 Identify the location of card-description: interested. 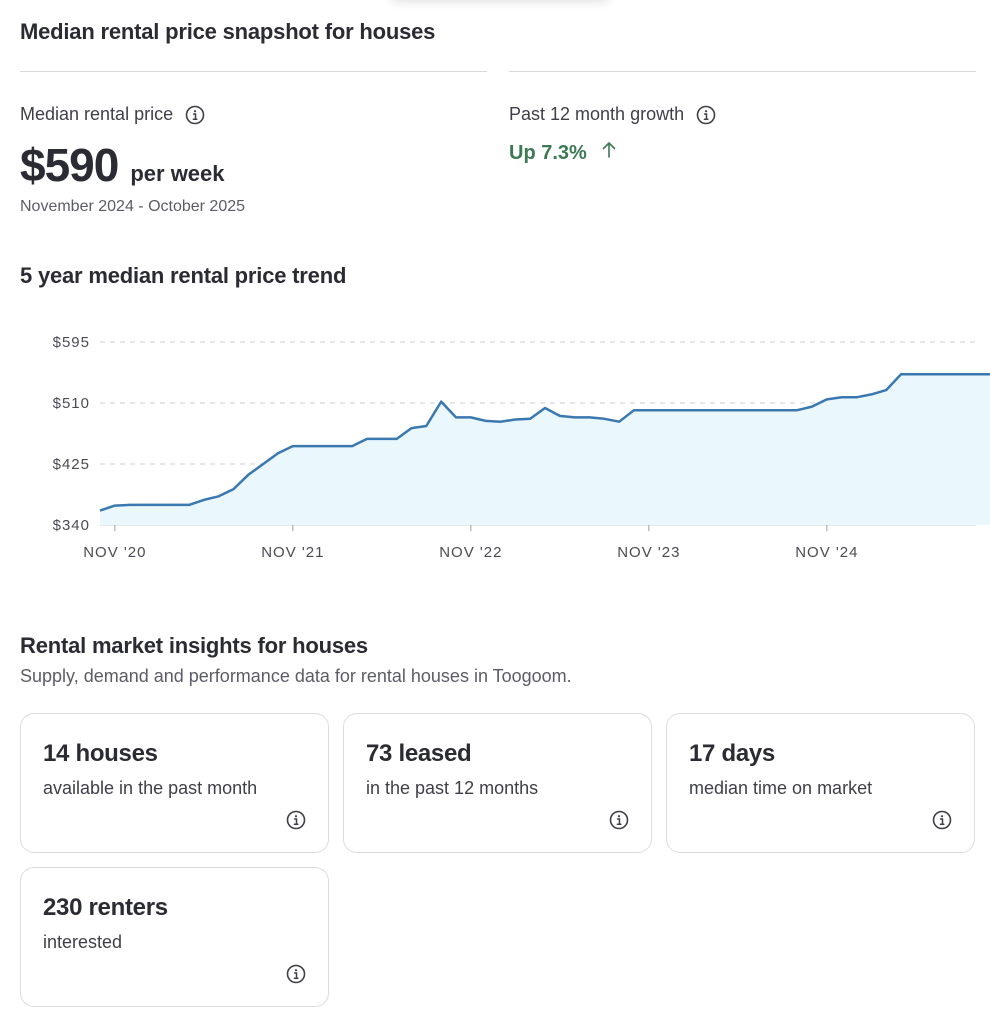
(83, 942).